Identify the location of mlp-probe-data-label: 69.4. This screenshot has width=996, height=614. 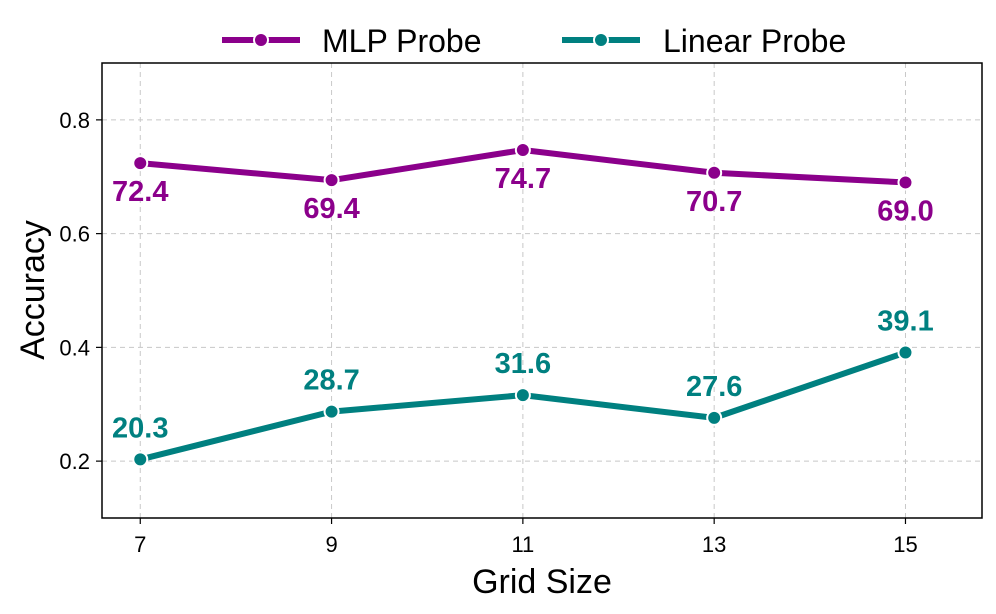
(331, 209).